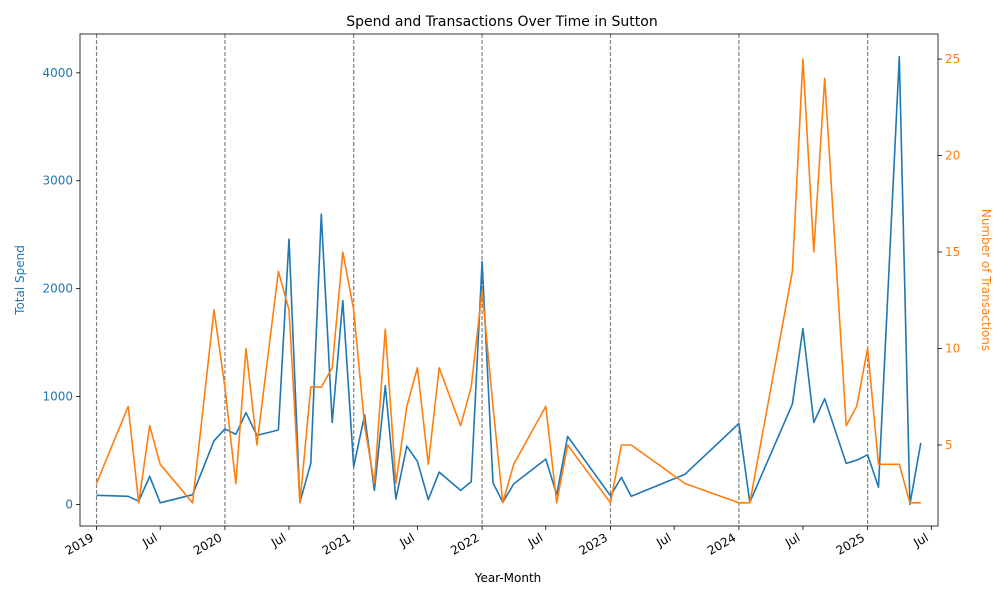 This screenshot has width=1000, height=600. I want to click on left-tick-label: 2000, so click(57, 289).